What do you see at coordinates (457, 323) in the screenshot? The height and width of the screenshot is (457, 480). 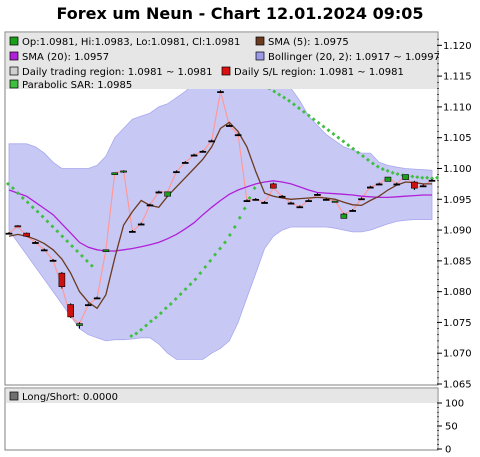 I see `y-tick-label: 1.075` at bounding box center [457, 323].